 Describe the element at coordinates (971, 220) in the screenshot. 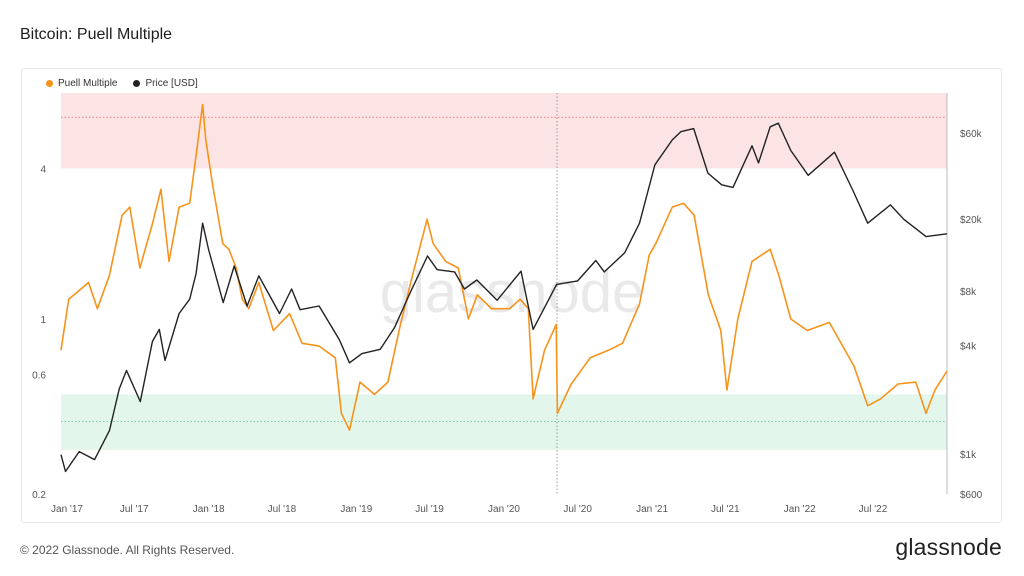

I see `y-right-tick-label: $20k` at that location.